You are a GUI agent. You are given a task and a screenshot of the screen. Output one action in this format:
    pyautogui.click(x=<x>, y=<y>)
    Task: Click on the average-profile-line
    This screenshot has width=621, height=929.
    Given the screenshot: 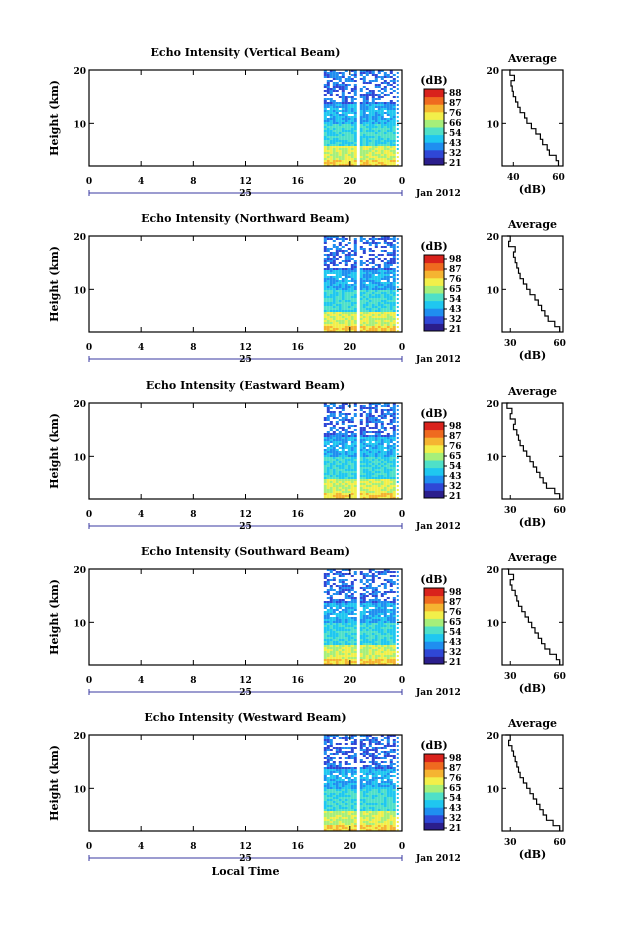 What is the action you would take?
    pyautogui.click(x=533, y=283)
    